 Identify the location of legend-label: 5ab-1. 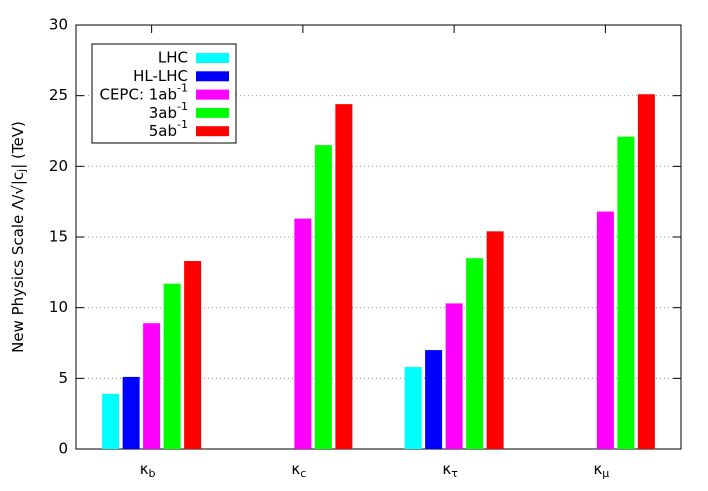
(168, 129).